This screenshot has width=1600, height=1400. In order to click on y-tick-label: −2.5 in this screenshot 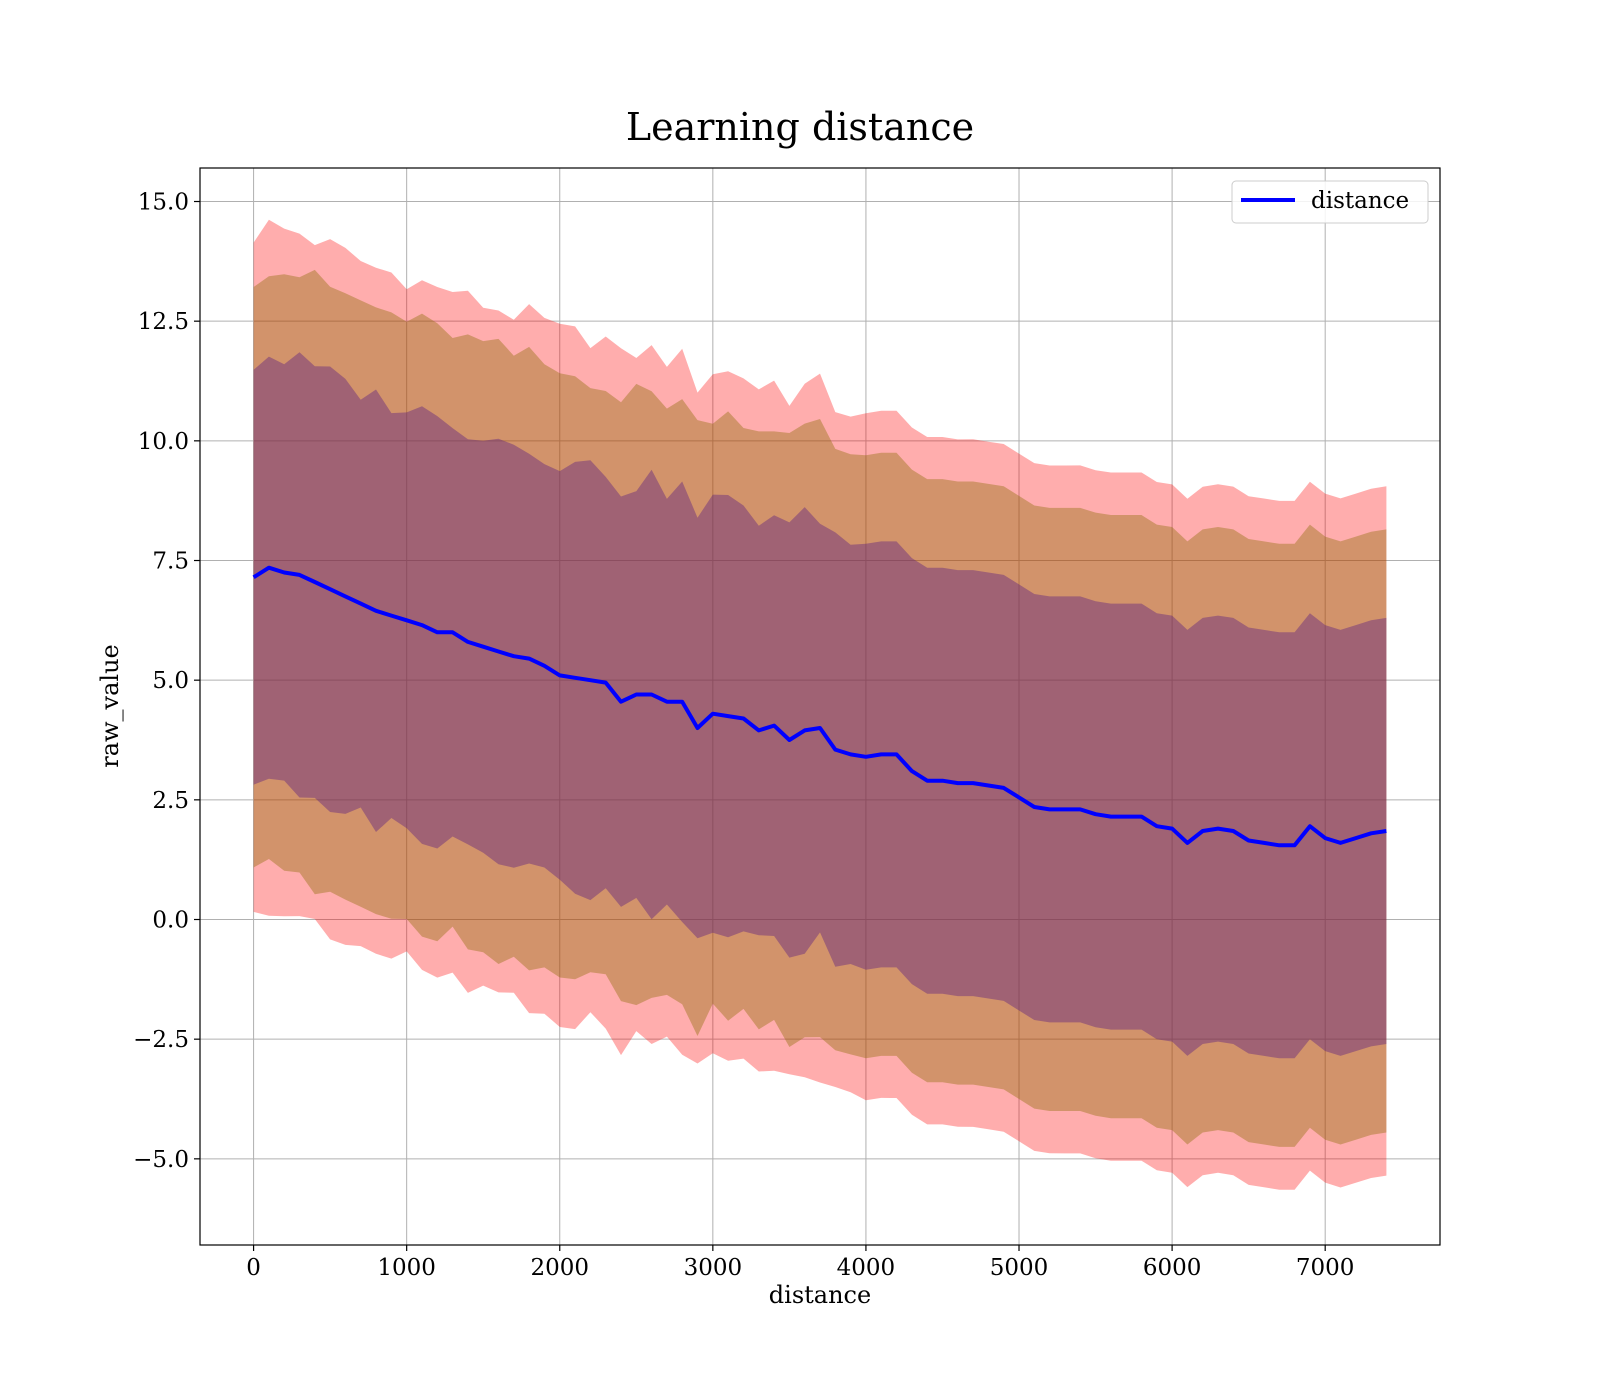, I will do `click(161, 1040)`.